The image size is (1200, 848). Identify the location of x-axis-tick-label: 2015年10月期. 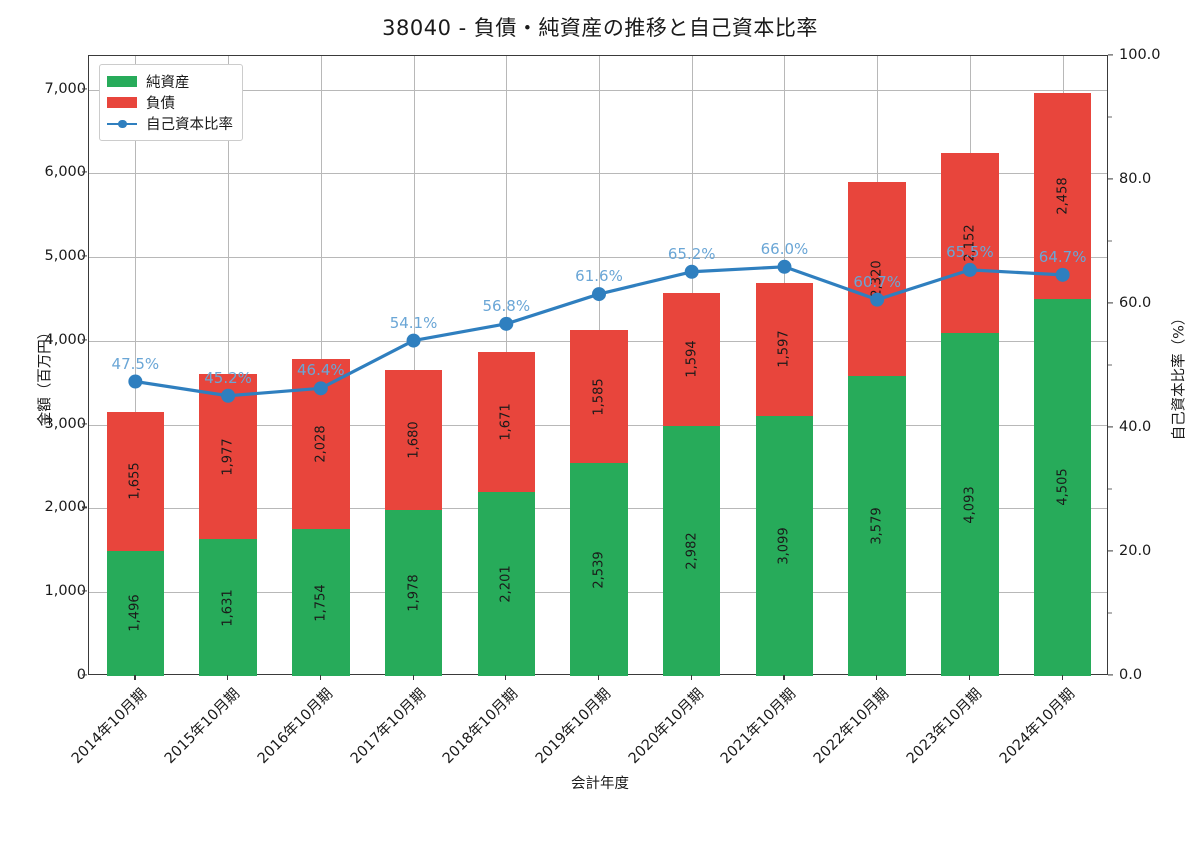
(203, 726).